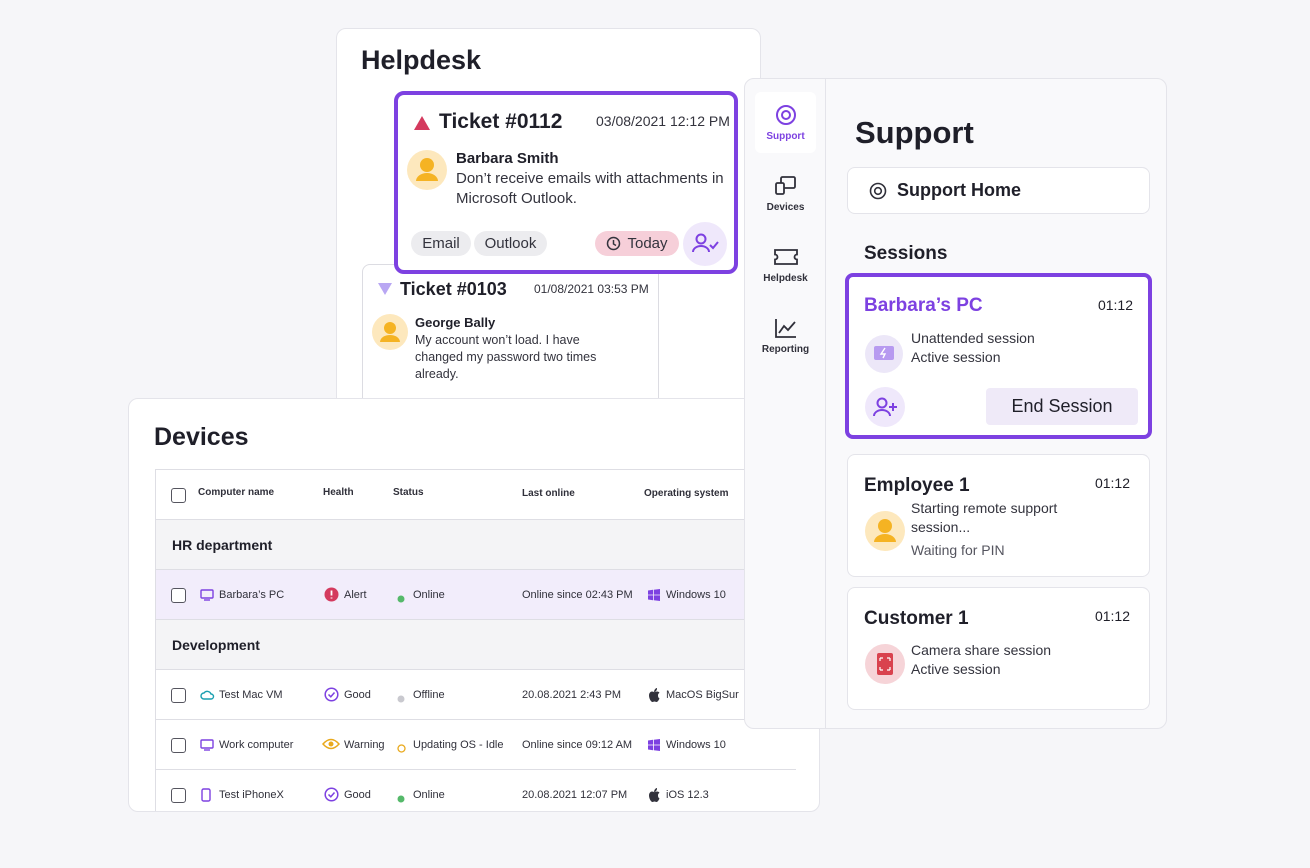 Image resolution: width=1310 pixels, height=868 pixels. What do you see at coordinates (441, 243) in the screenshot?
I see `tag: Email` at bounding box center [441, 243].